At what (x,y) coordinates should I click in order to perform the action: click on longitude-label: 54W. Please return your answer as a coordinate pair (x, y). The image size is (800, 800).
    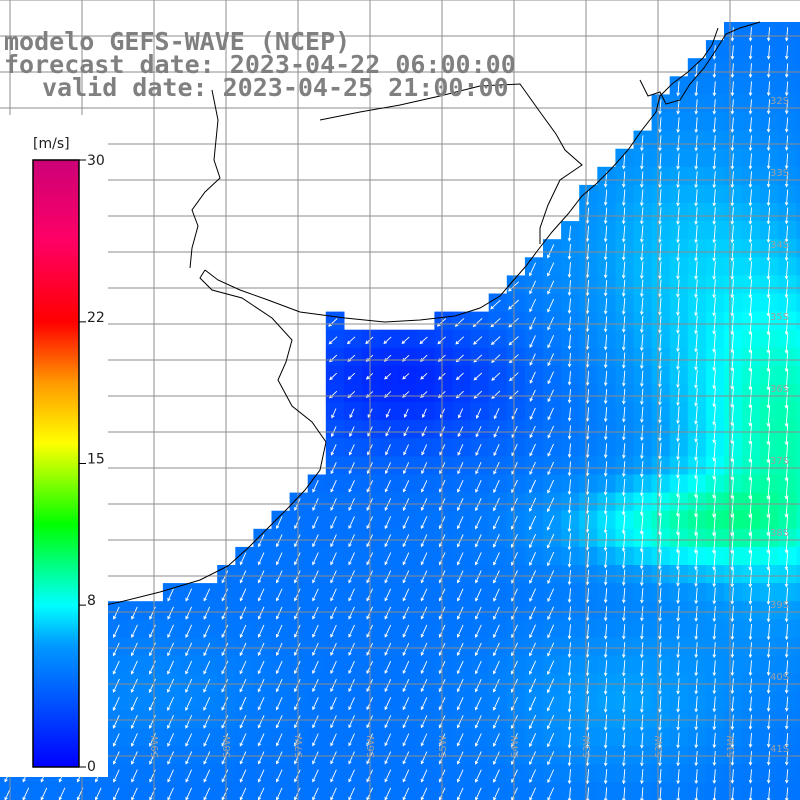
    Looking at the image, I should click on (515, 746).